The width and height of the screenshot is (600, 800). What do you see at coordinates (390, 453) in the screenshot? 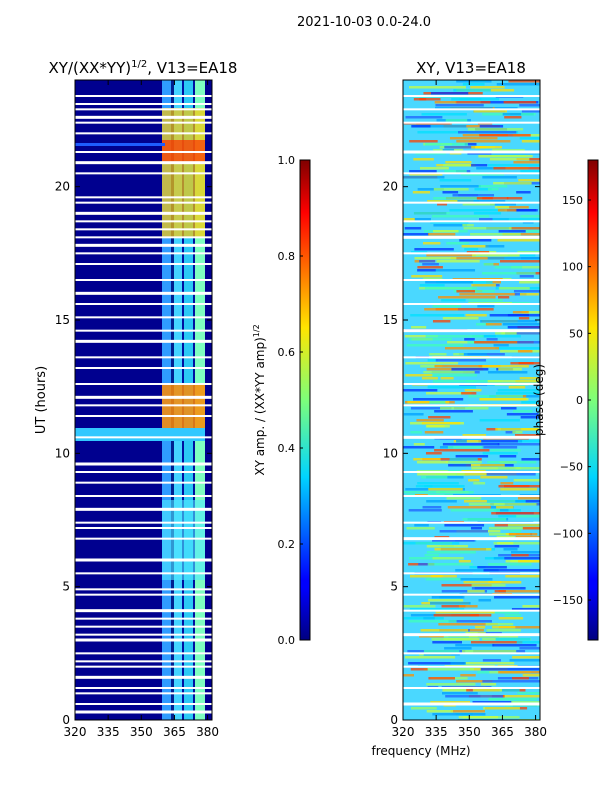
I see `phase-y-tick-label: 10` at bounding box center [390, 453].